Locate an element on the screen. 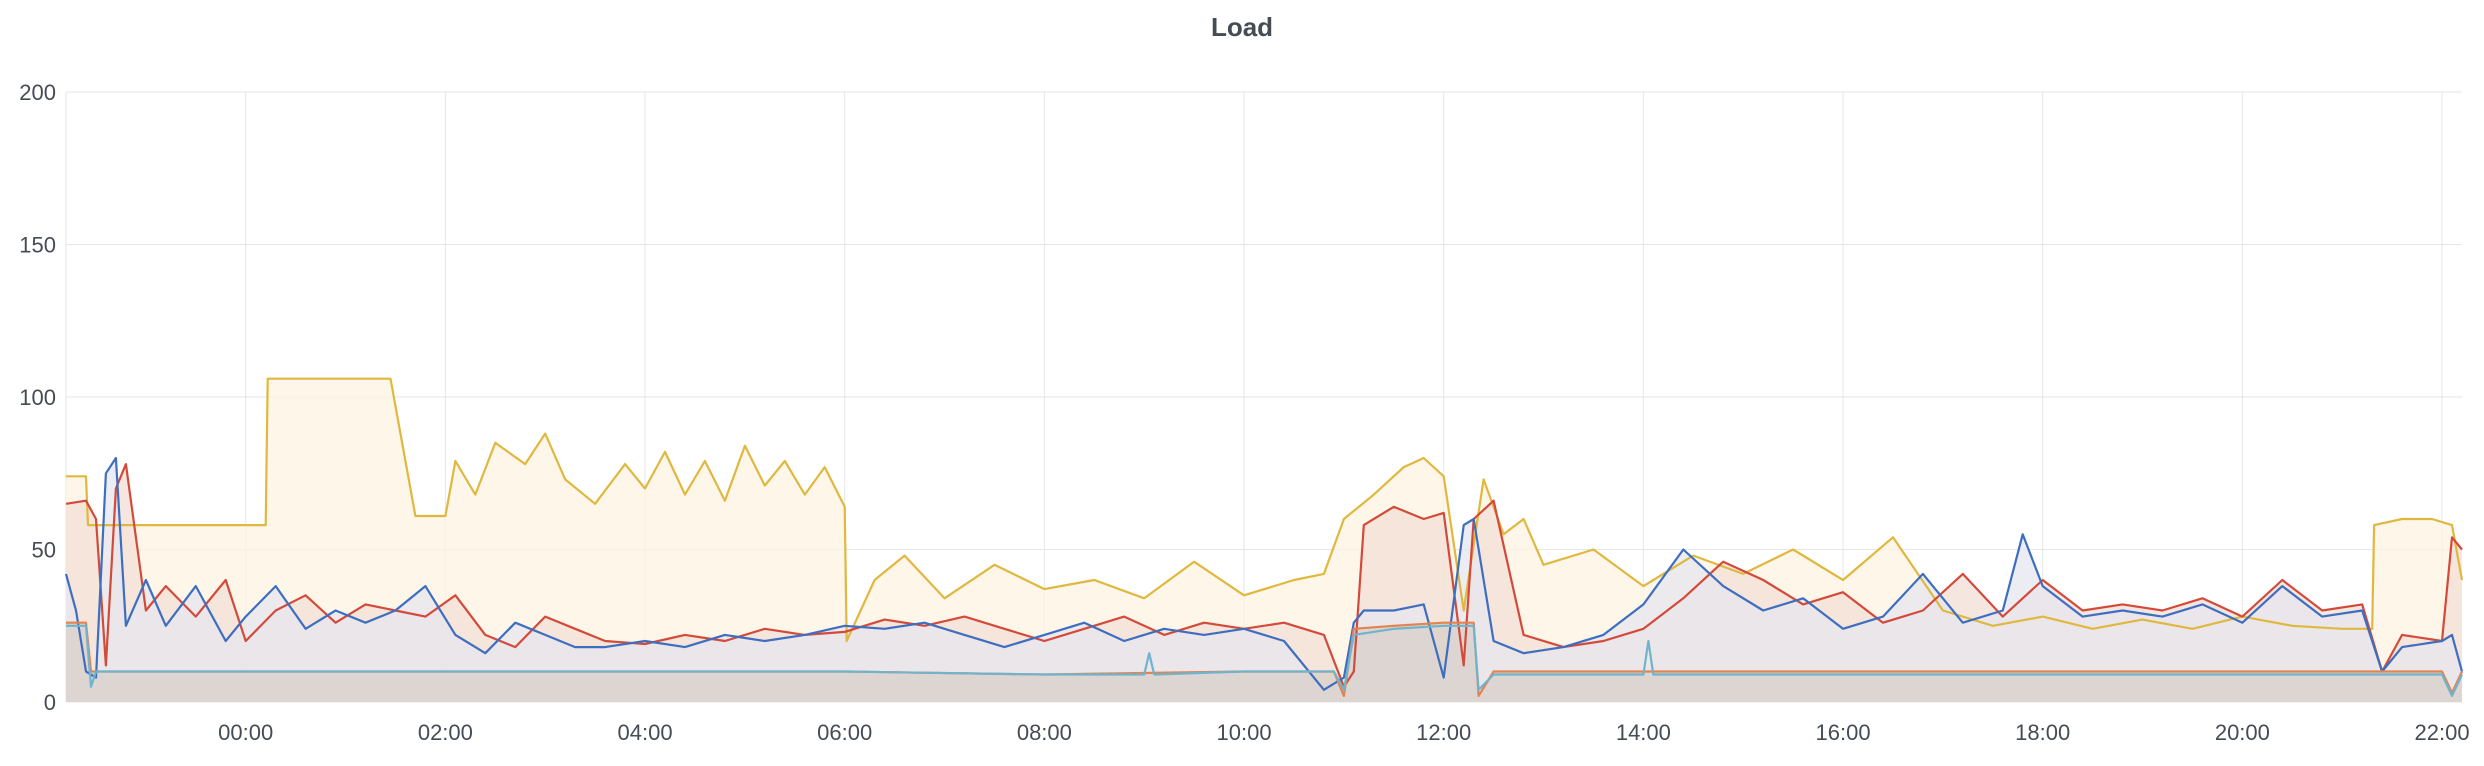  y-tick-label: 100 is located at coordinates (37, 397).